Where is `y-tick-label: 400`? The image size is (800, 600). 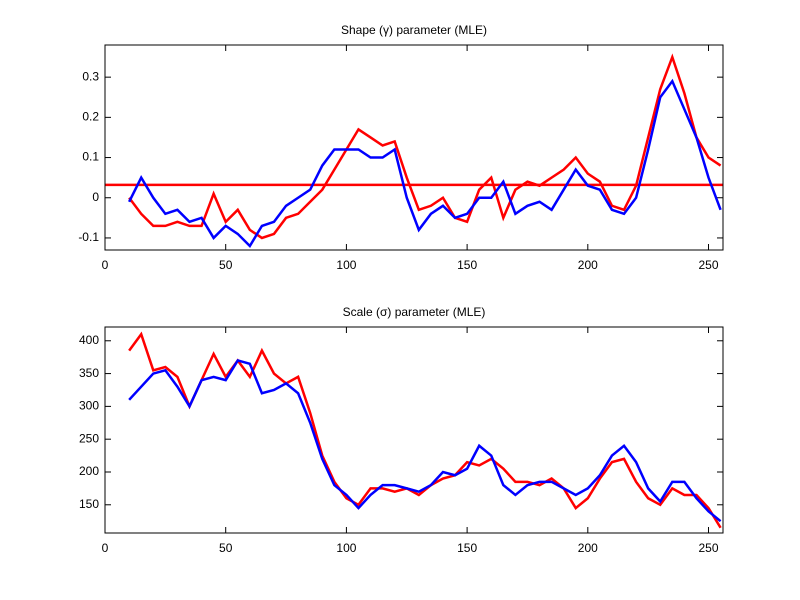
y-tick-label: 400 is located at coordinates (89, 340).